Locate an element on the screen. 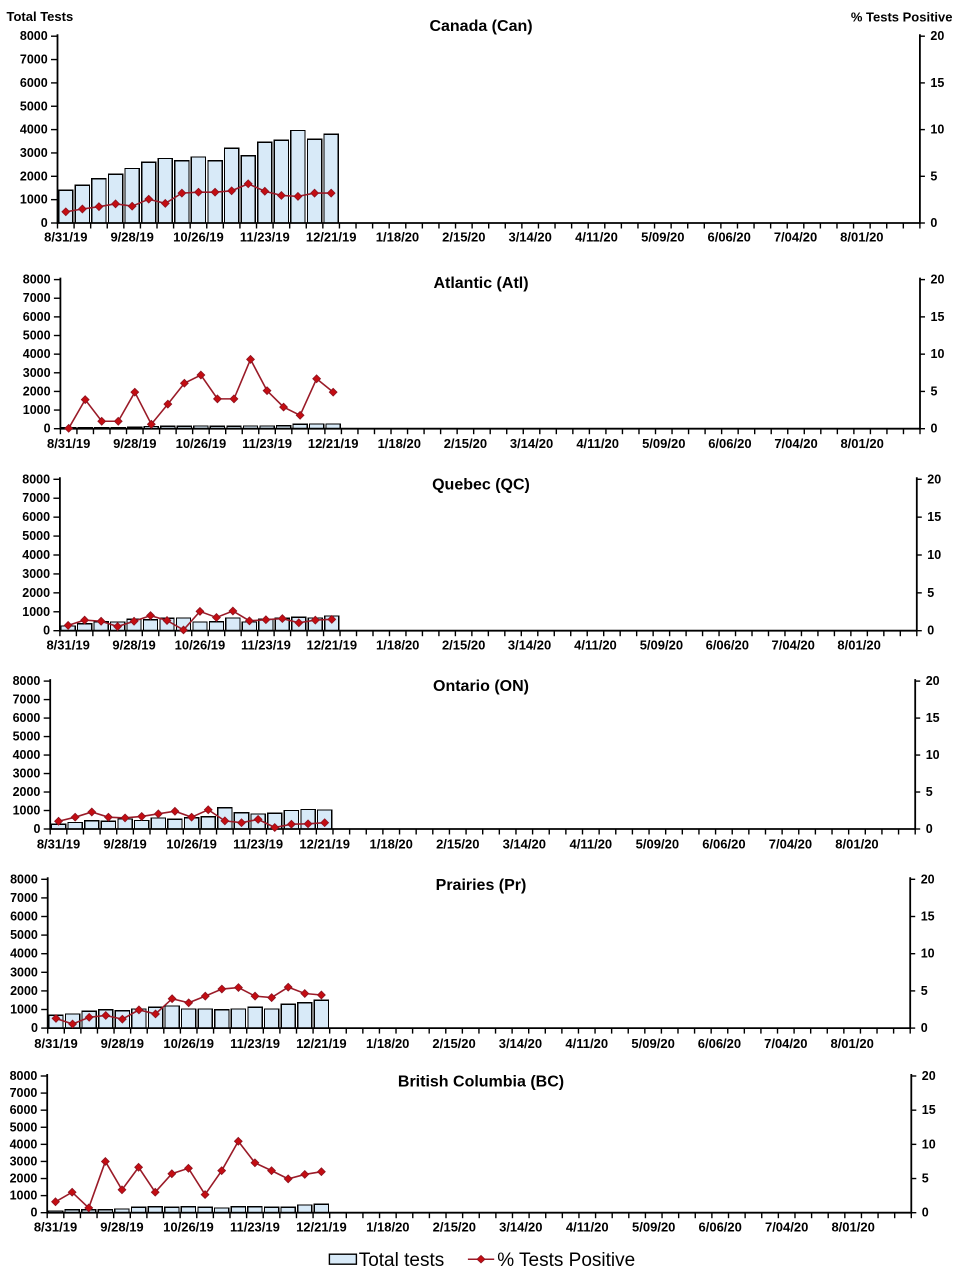  svg-text: Total tests is located at coordinates (402, 1260).